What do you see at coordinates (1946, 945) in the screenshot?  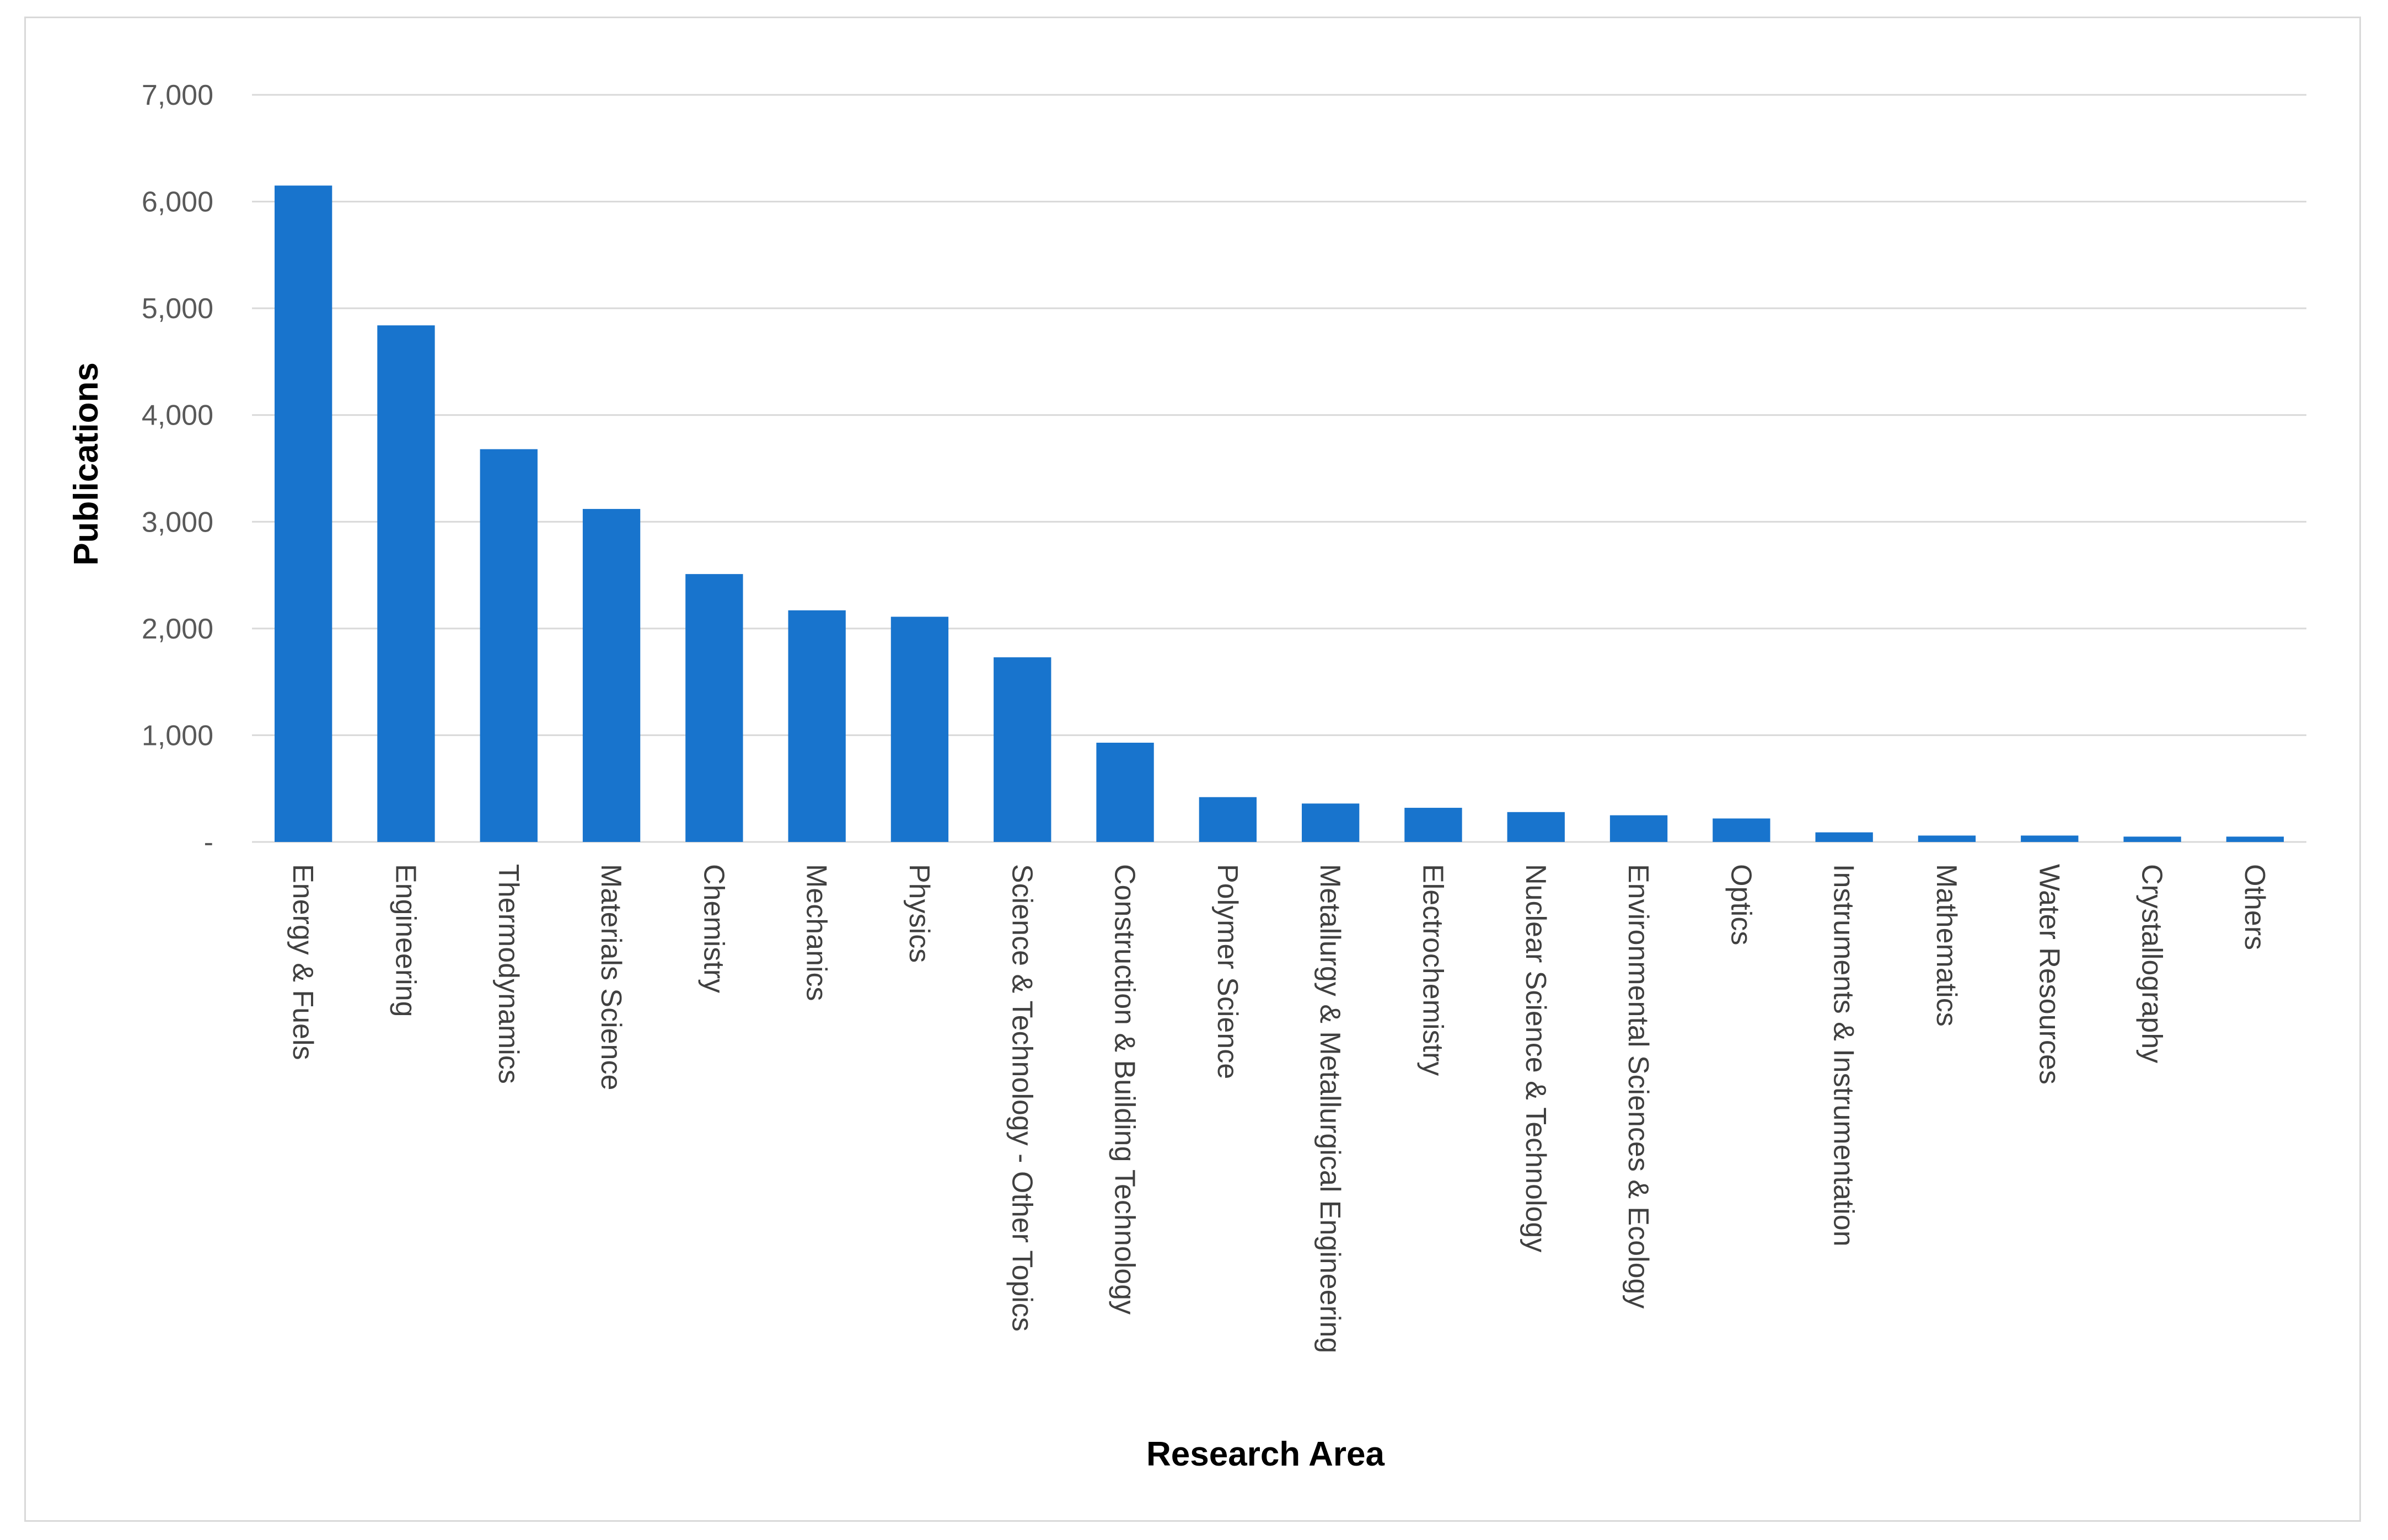 I see `x-category-label: Mathematics` at bounding box center [1946, 945].